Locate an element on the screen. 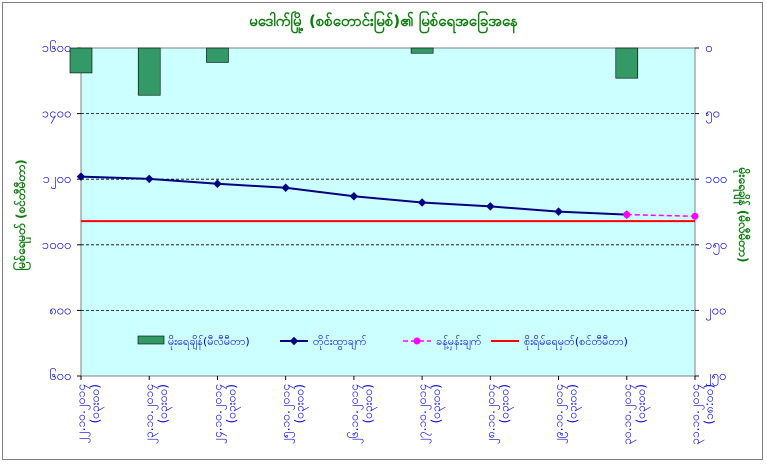  x-date-label: ၃၀.၁၀.၂၀၁၄ is located at coordinates (628, 414).